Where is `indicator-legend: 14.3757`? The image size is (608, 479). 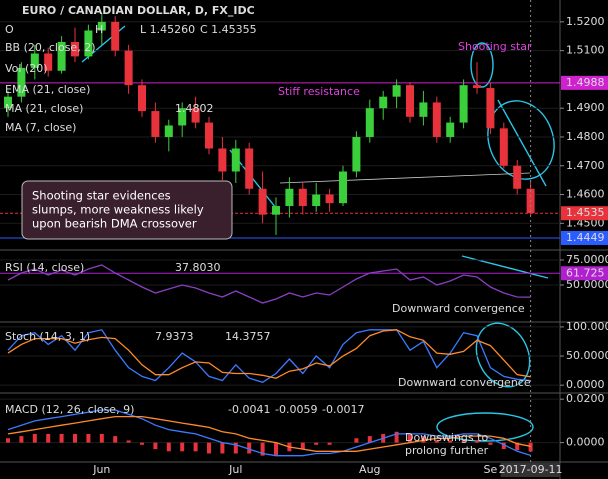 indicator-legend: 14.3757 is located at coordinates (248, 336).